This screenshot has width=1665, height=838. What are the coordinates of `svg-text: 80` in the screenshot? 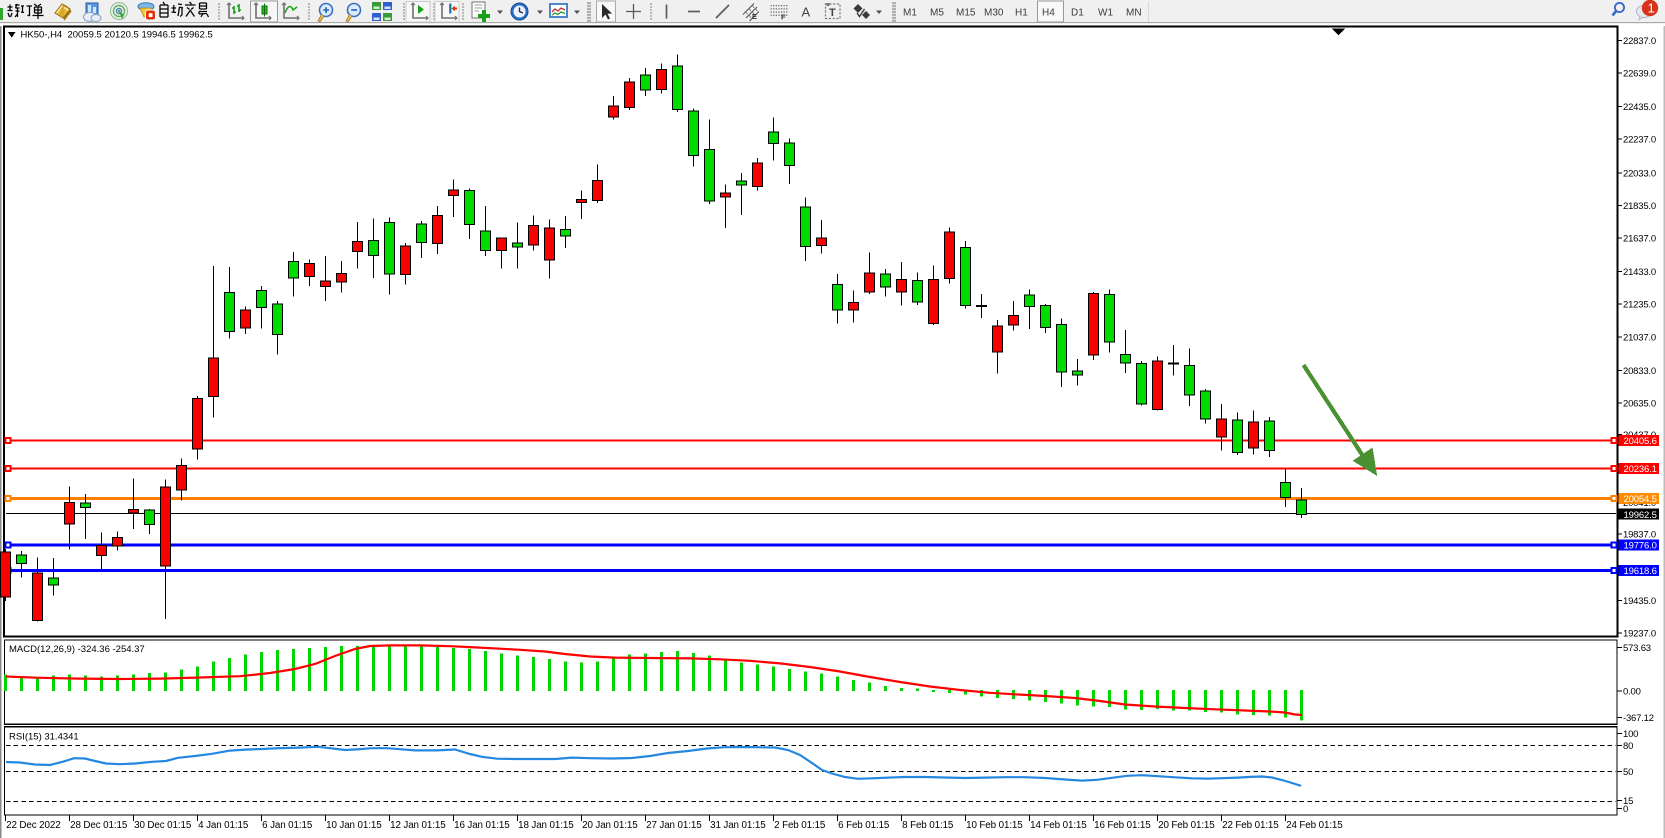 It's located at (1628, 746).